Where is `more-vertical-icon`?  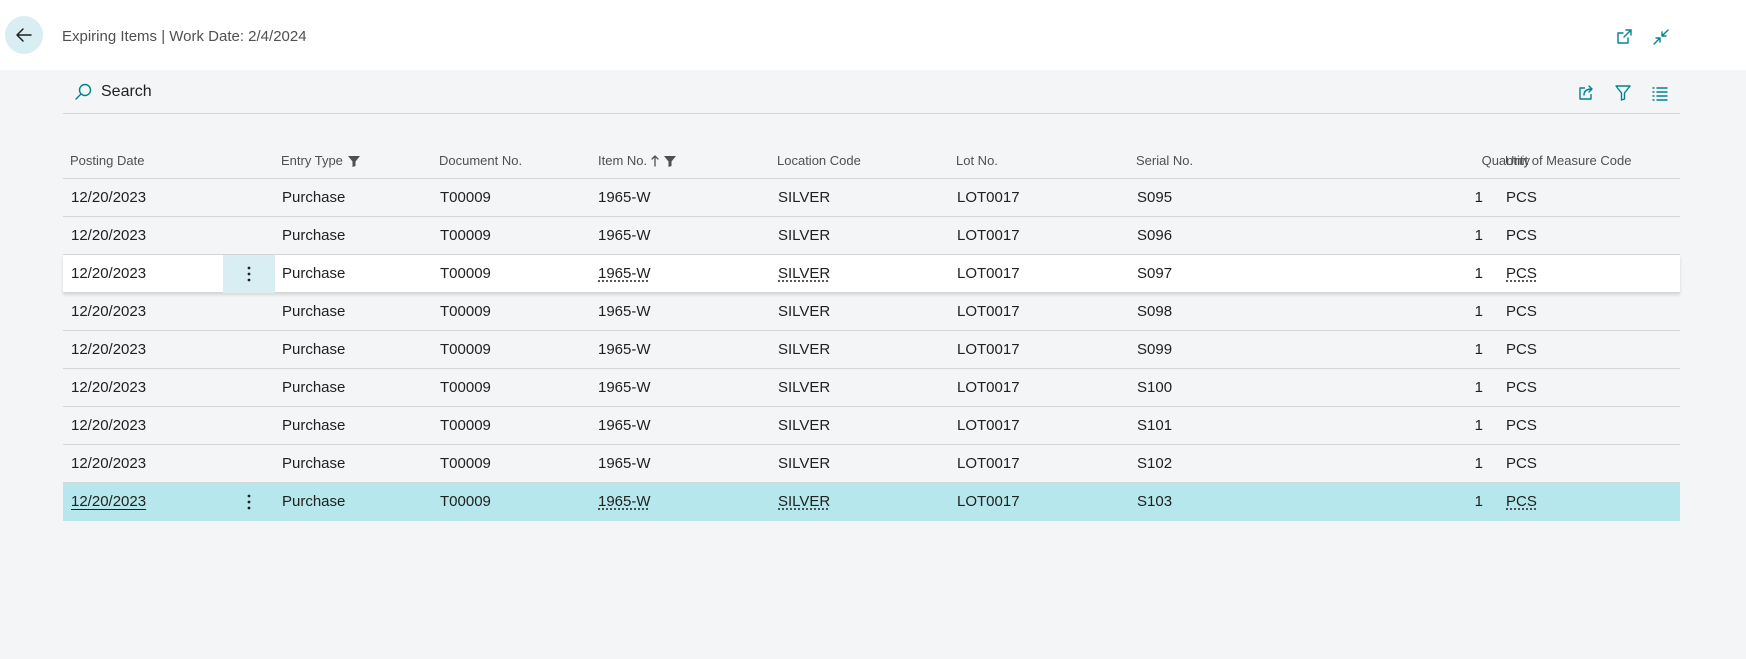 more-vertical-icon is located at coordinates (249, 502).